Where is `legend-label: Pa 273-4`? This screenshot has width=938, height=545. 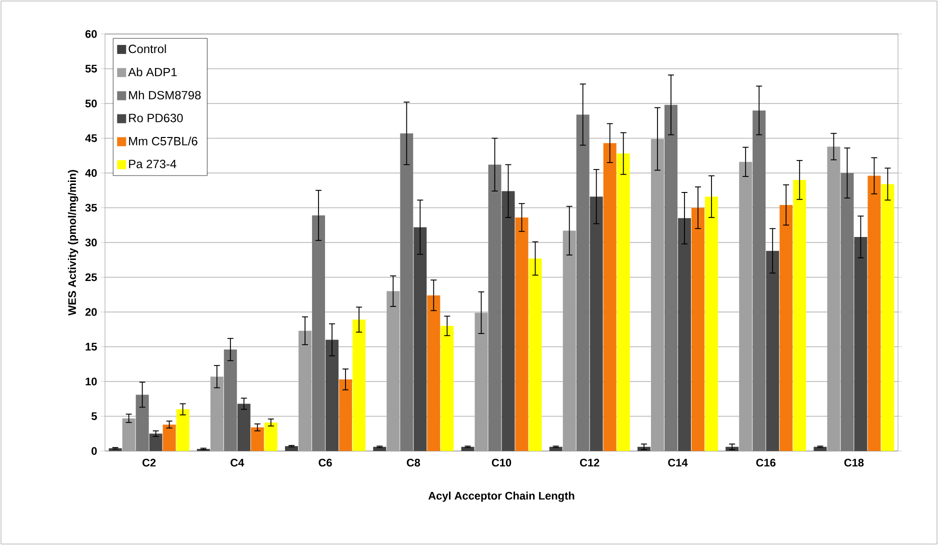
legend-label: Pa 273-4 is located at coordinates (152, 164).